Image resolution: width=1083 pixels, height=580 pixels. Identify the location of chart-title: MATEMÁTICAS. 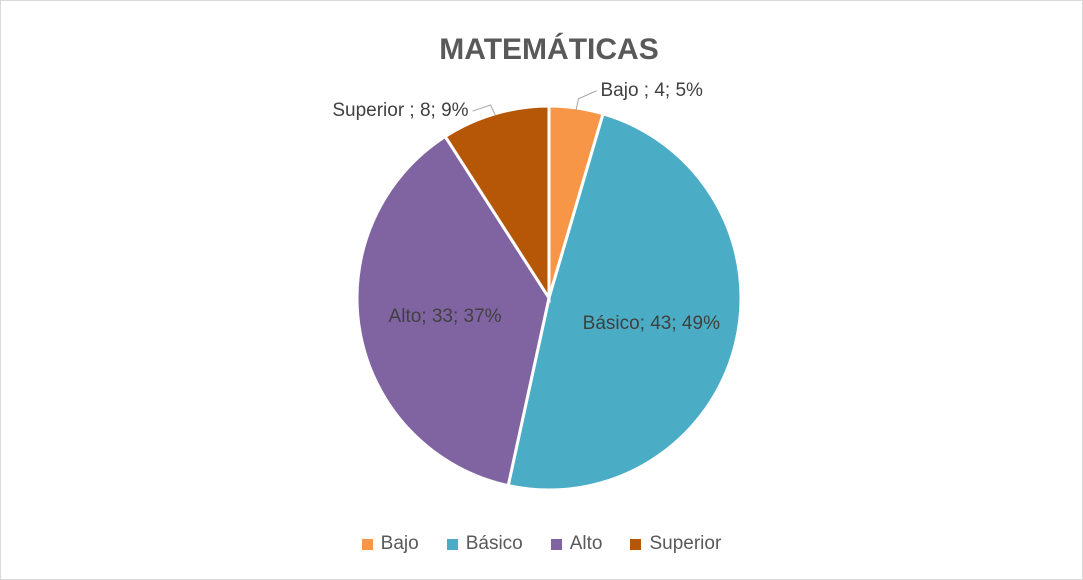
(548, 49).